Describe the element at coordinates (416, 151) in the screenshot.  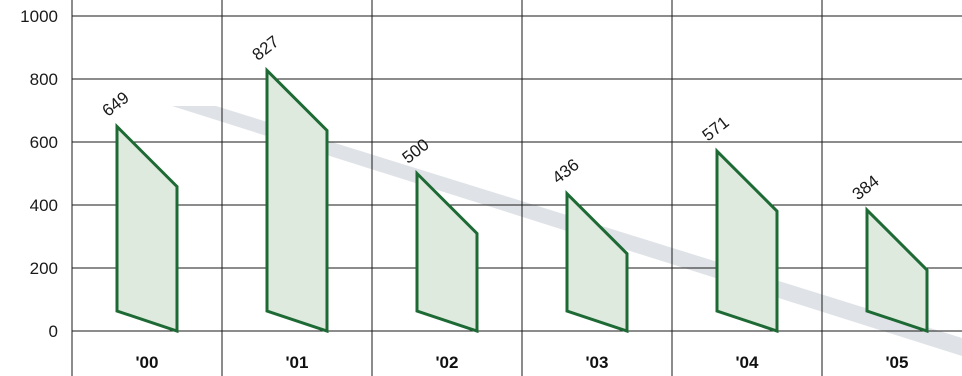
I see `data-label-2: 500` at that location.